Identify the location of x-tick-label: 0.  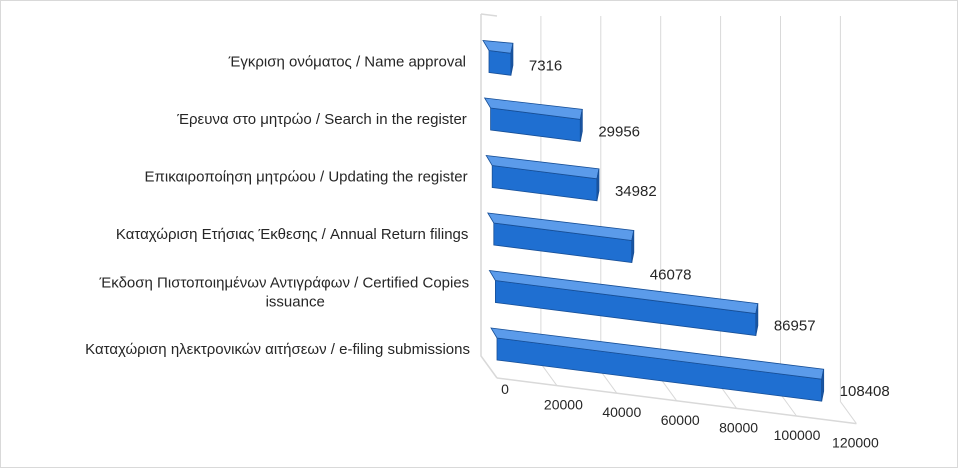
(505, 389).